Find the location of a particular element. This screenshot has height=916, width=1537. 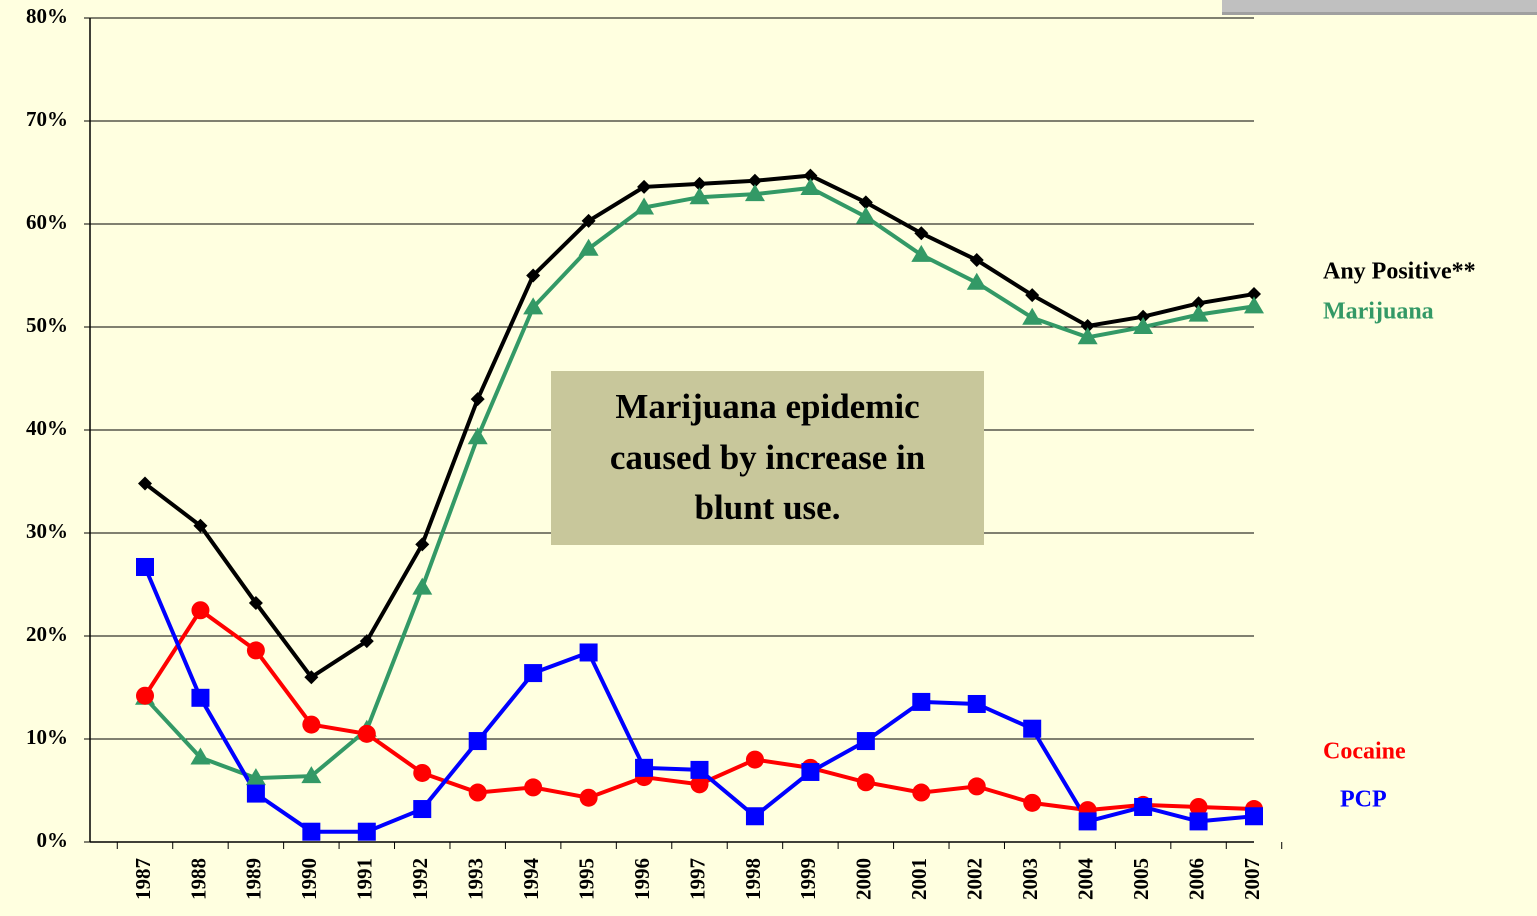

x-tick-label: 2004 is located at coordinates (1085, 879).